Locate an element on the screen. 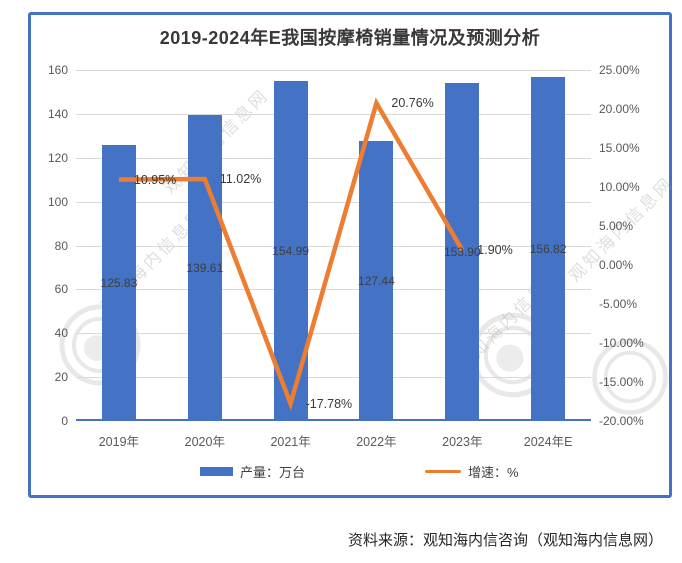 The image size is (682, 563). legend-item-production: 产量：万台 is located at coordinates (252, 471).